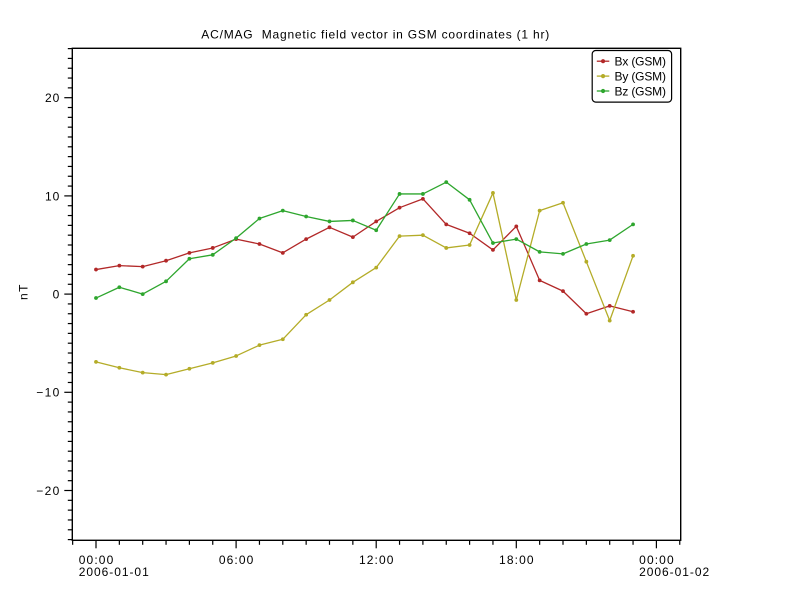  I want to click on svg-text: 06:00, so click(236, 560).